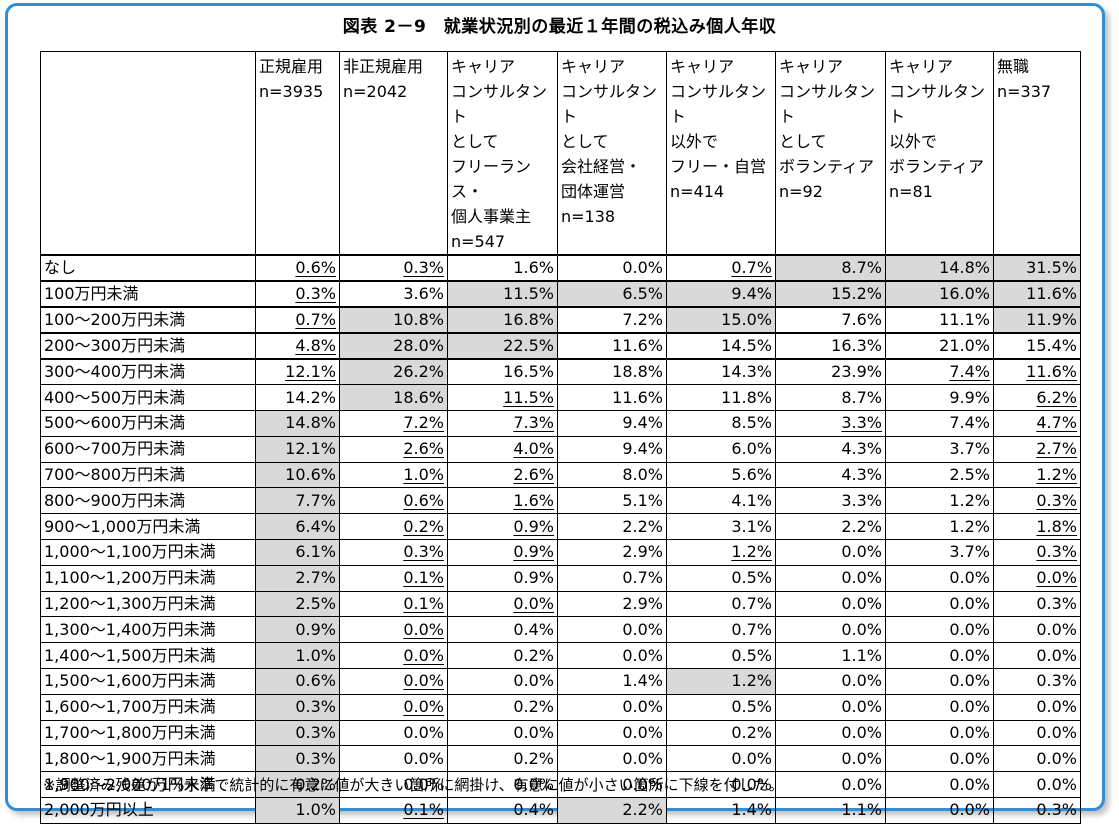 The width and height of the screenshot is (1119, 824). What do you see at coordinates (423, 449) in the screenshot?
I see `value-text: 2.6%` at bounding box center [423, 449].